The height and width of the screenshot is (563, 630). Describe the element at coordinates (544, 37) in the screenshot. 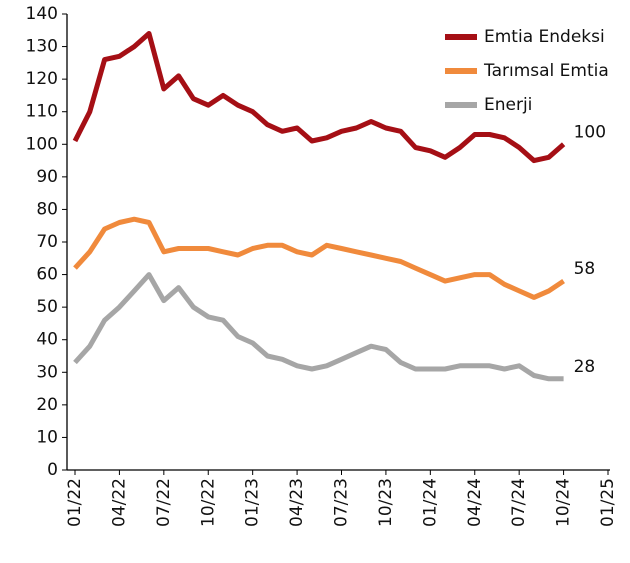

I see `legend-label: Emtia Endeksi` at that location.